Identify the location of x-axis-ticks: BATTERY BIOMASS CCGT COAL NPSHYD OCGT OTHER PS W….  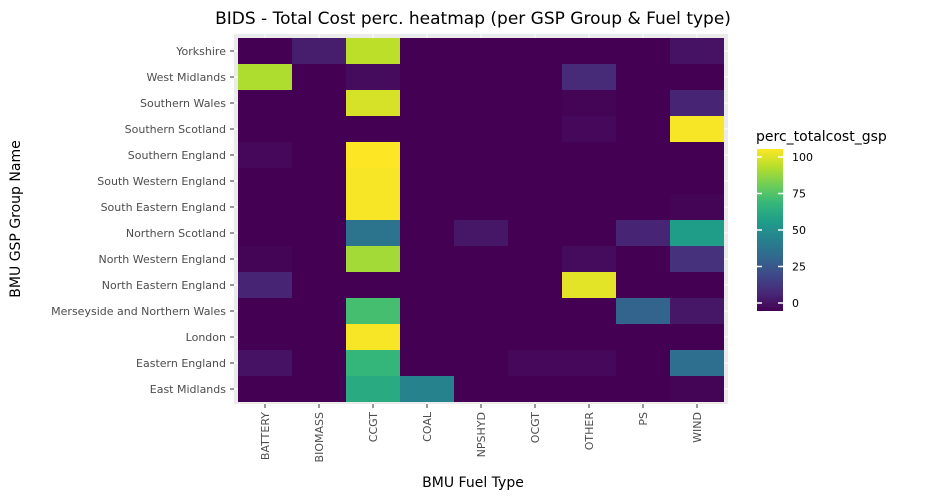
(481, 433).